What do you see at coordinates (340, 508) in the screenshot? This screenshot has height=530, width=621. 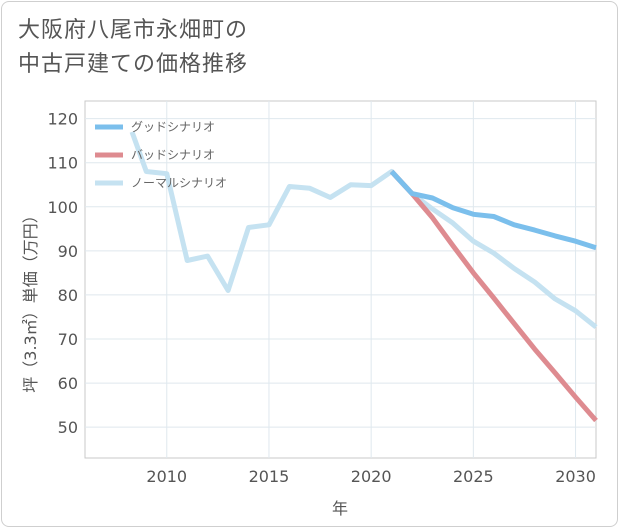 I see `x-axis-title: 年` at bounding box center [340, 508].